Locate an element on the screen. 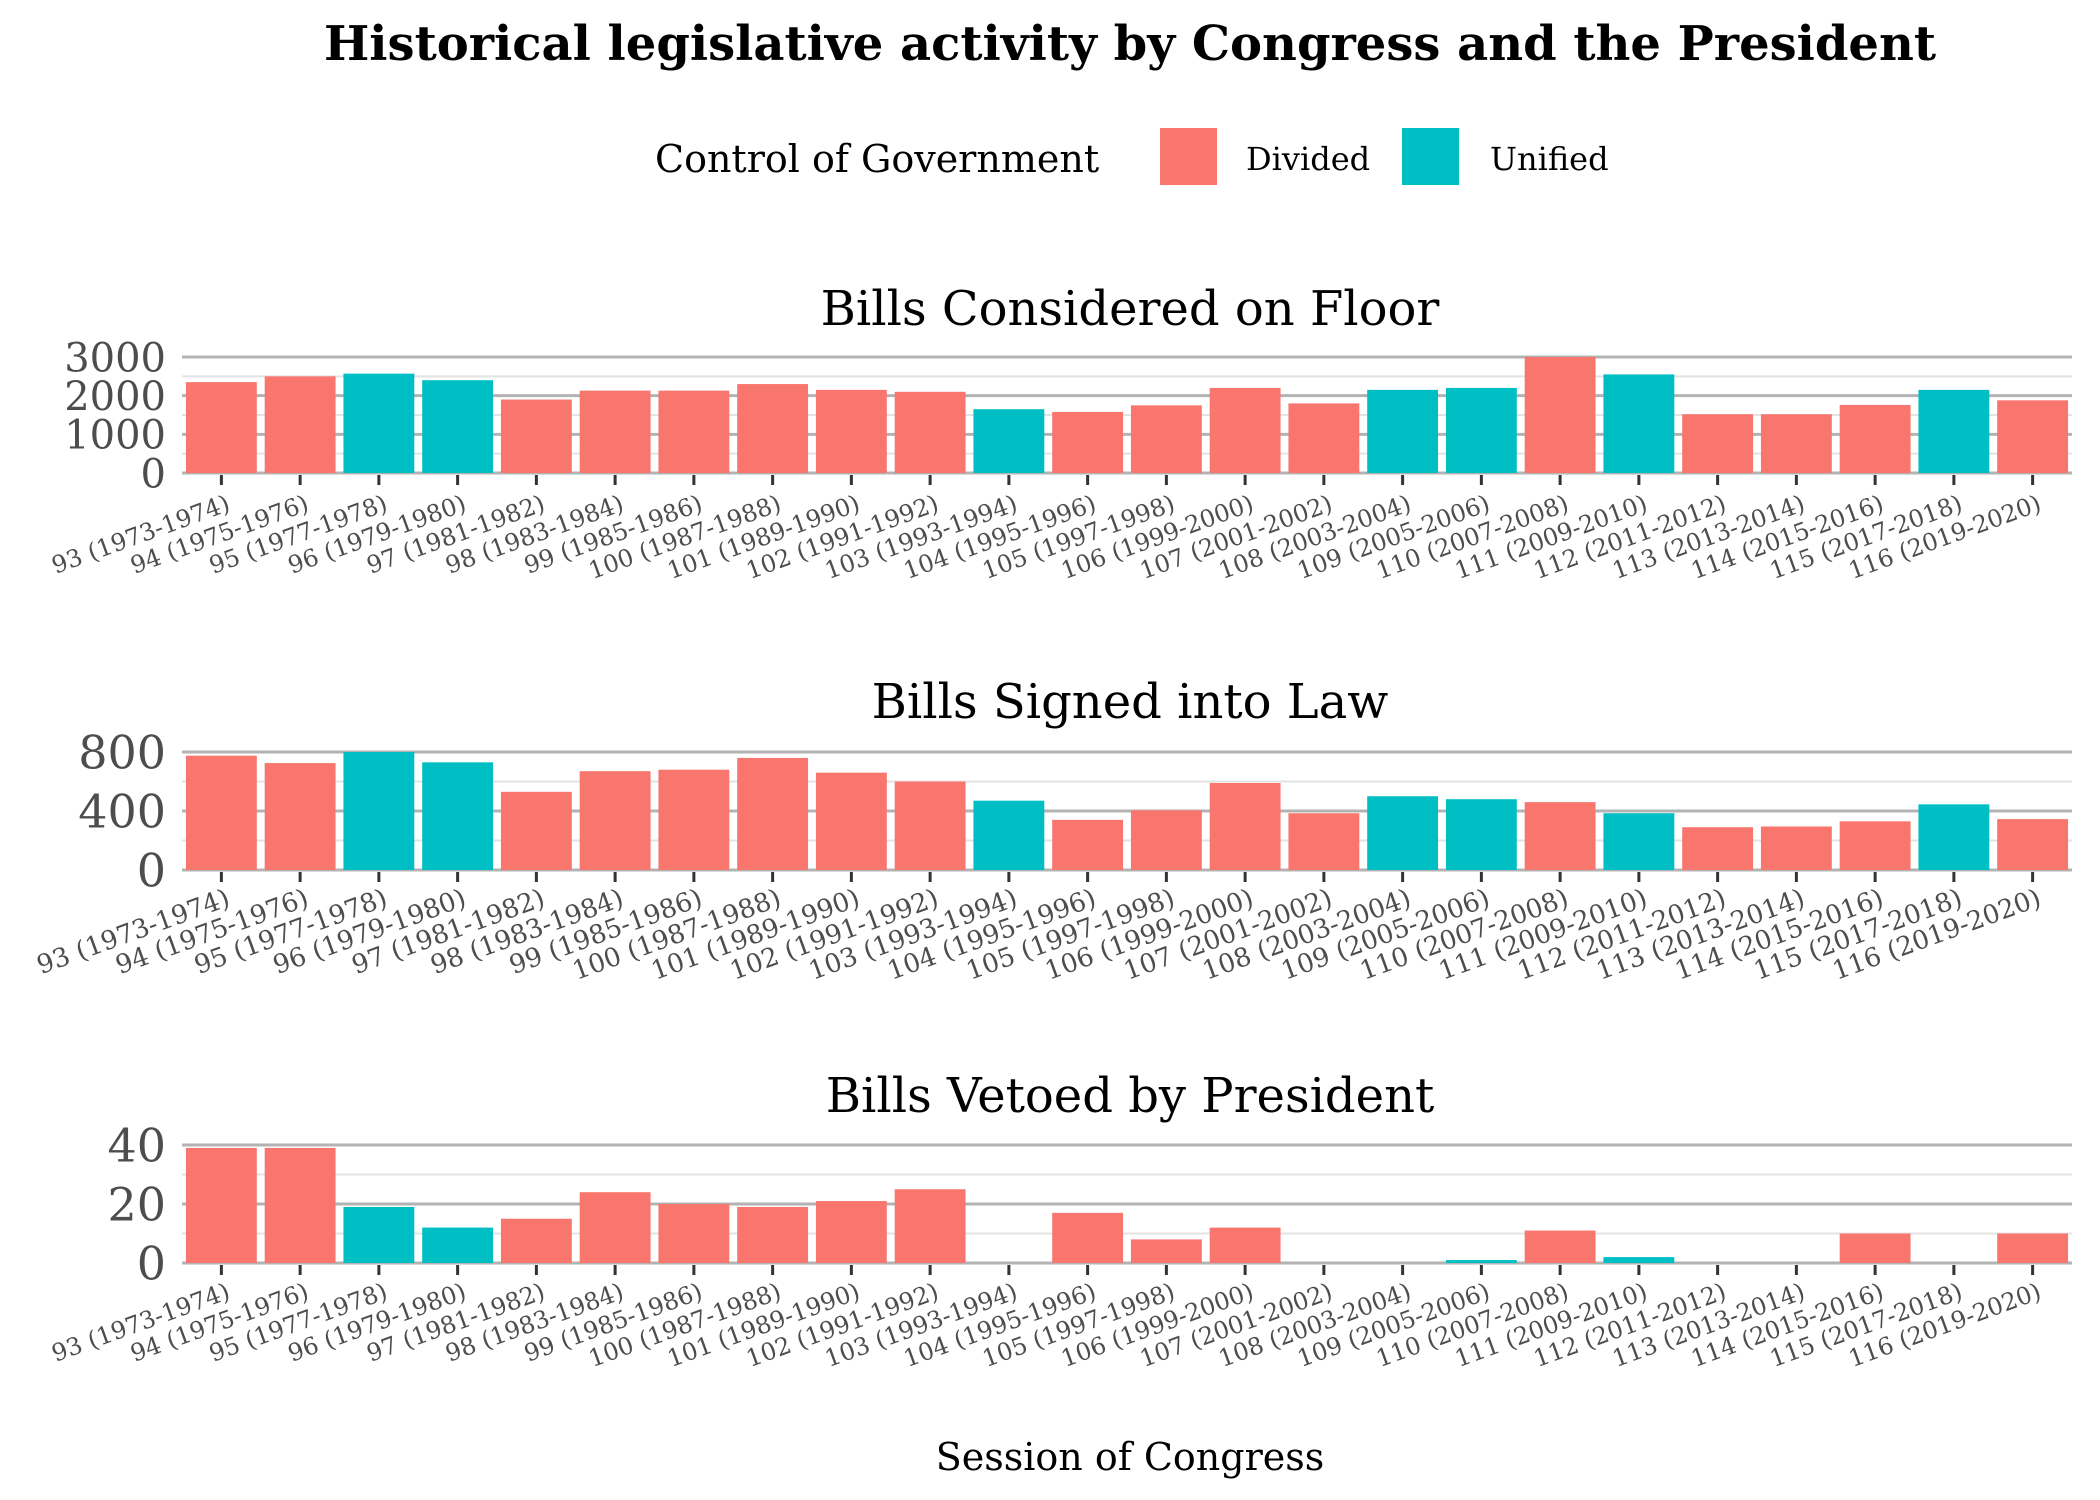 This screenshot has height=1500, width=2100. y-tick-label: 2000 is located at coordinates (115, 397).